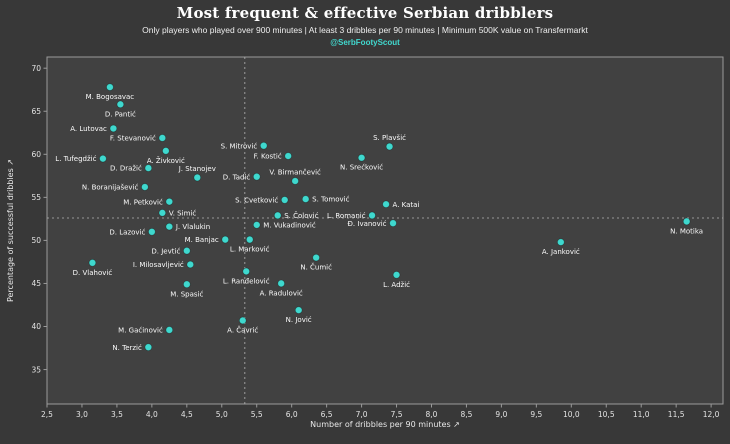 The image size is (730, 444). Describe the element at coordinates (299, 320) in the screenshot. I see `data-point-label: N. Jović` at that location.